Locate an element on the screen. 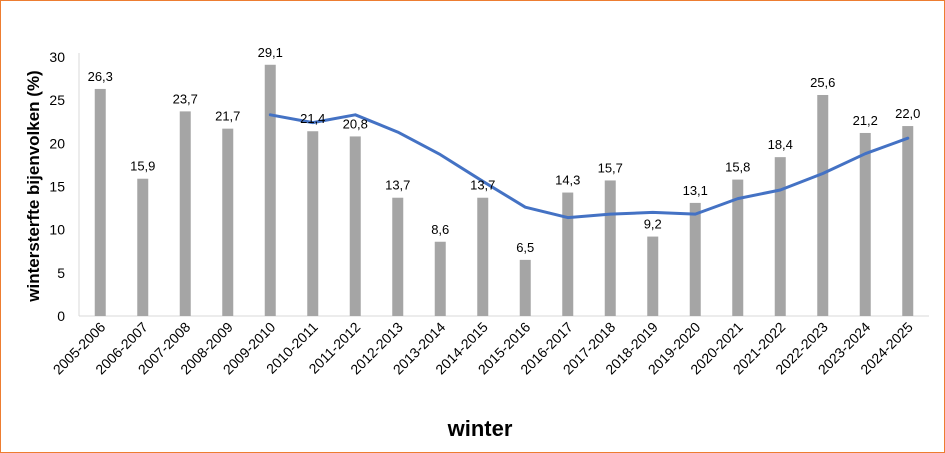  data-label-2021-2022: 18,4 is located at coordinates (780, 144).